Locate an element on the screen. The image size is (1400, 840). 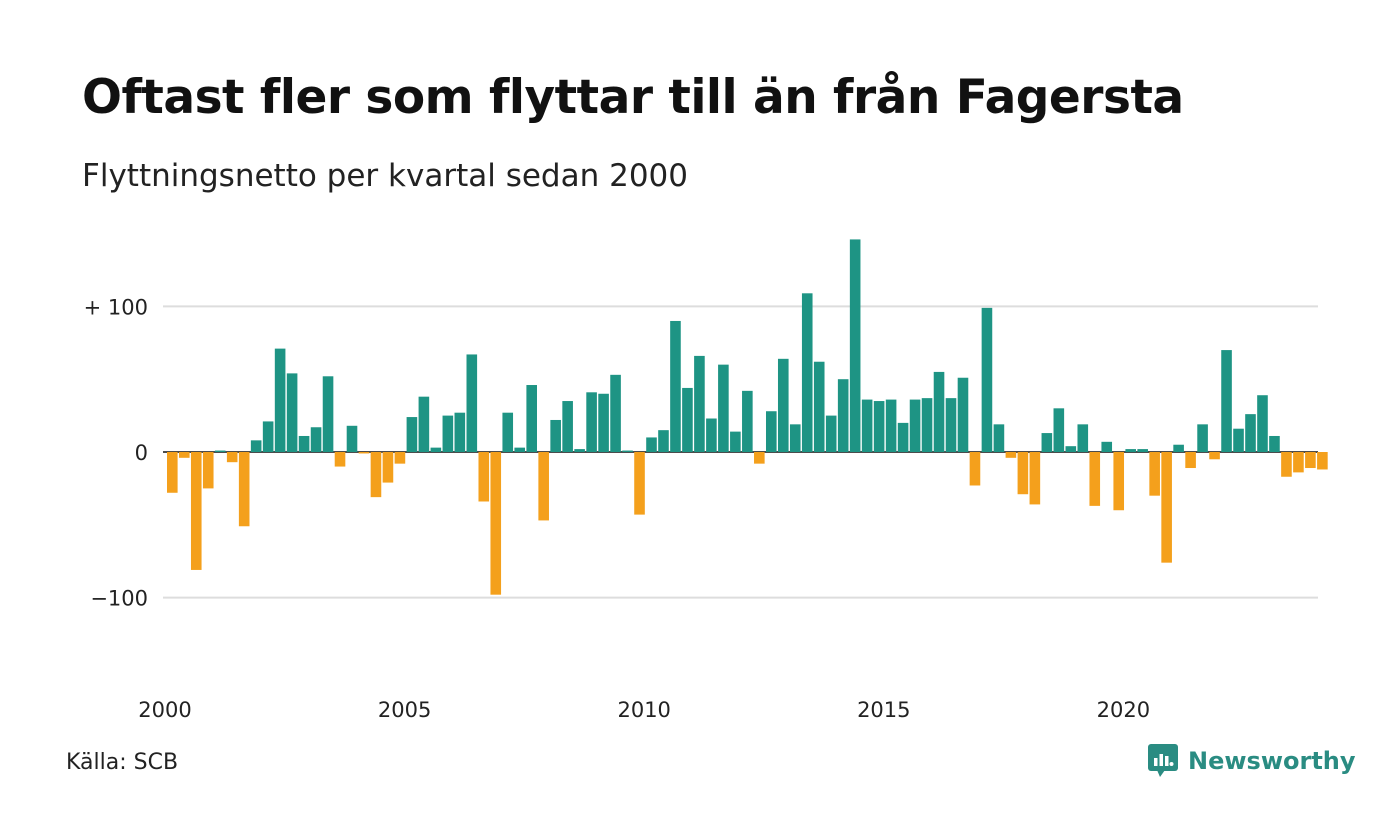
y-tick-label: + 100 is located at coordinates (116, 307).